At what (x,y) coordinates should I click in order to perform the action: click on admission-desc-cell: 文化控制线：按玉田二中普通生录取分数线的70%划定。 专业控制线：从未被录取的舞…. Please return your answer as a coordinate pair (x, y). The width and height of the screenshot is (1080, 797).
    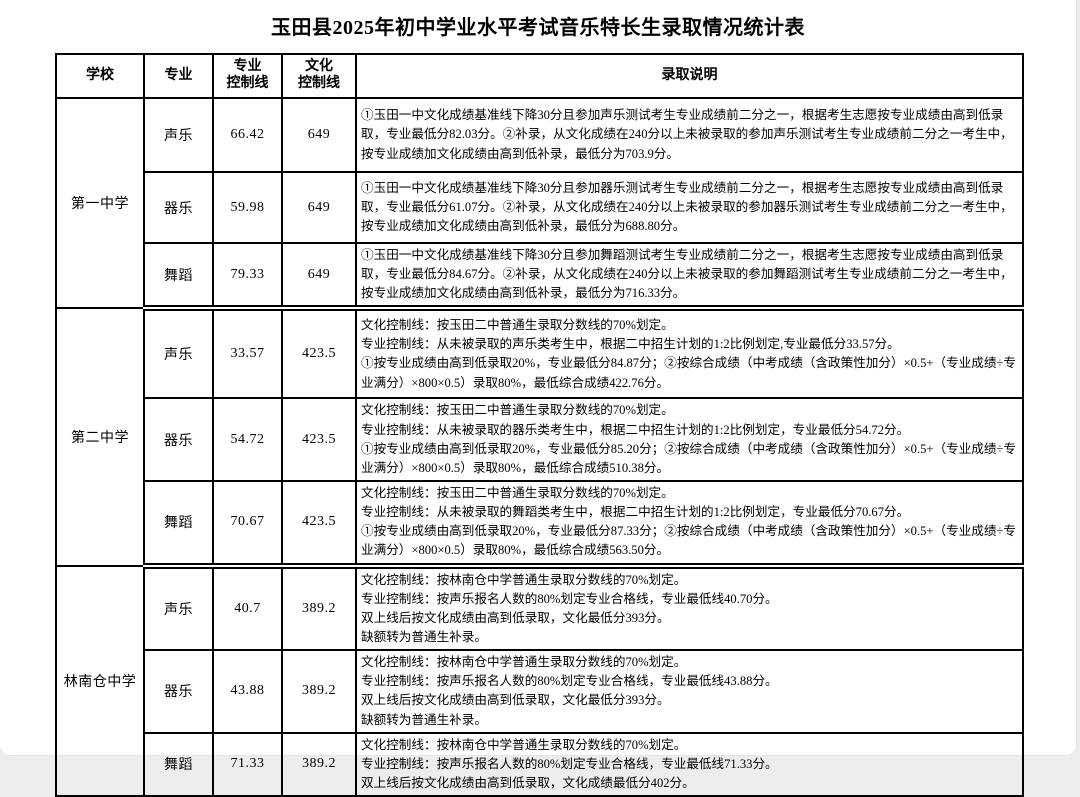
    Looking at the image, I should click on (689, 524).